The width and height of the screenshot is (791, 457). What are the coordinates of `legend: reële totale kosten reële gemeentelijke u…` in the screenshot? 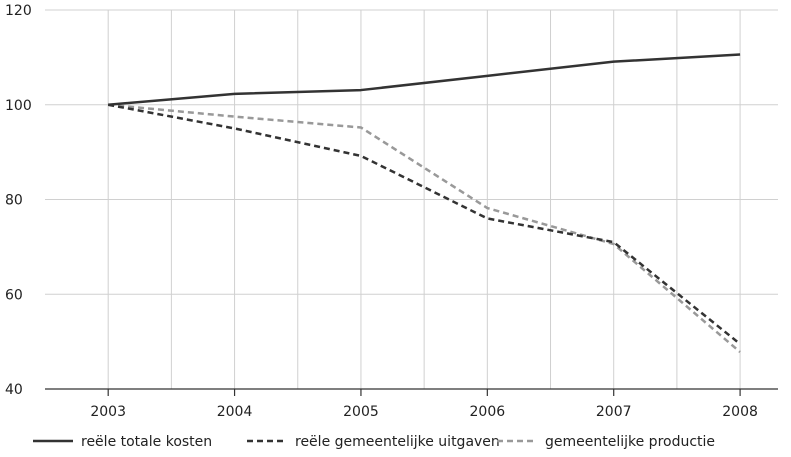 It's located at (374, 442).